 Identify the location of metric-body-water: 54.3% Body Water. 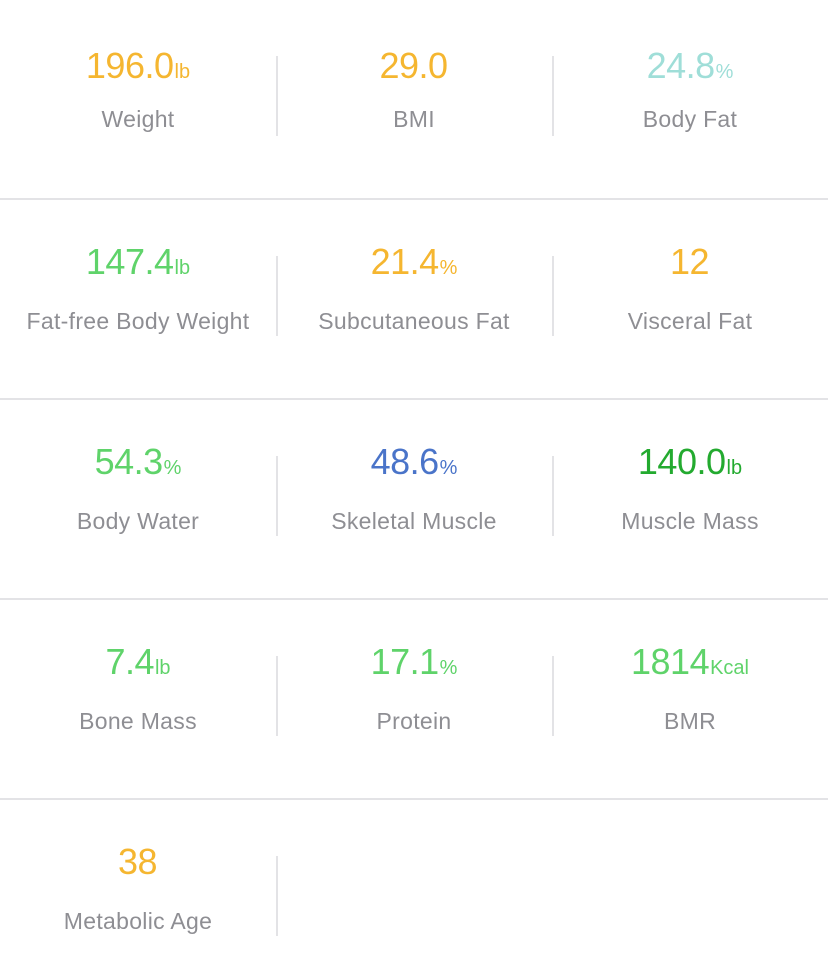
(138, 499).